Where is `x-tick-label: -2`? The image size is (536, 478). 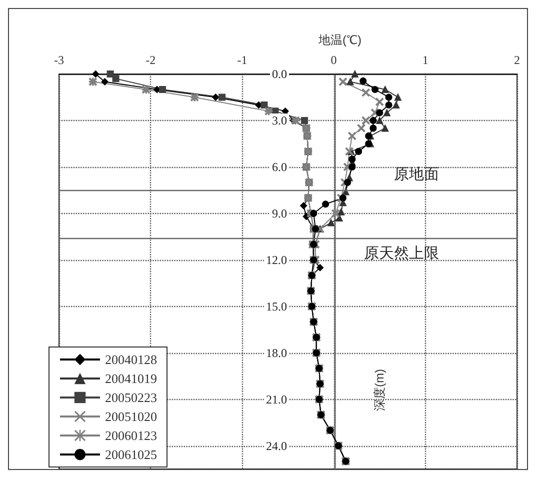
x-tick-label: -2 is located at coordinates (151, 60).